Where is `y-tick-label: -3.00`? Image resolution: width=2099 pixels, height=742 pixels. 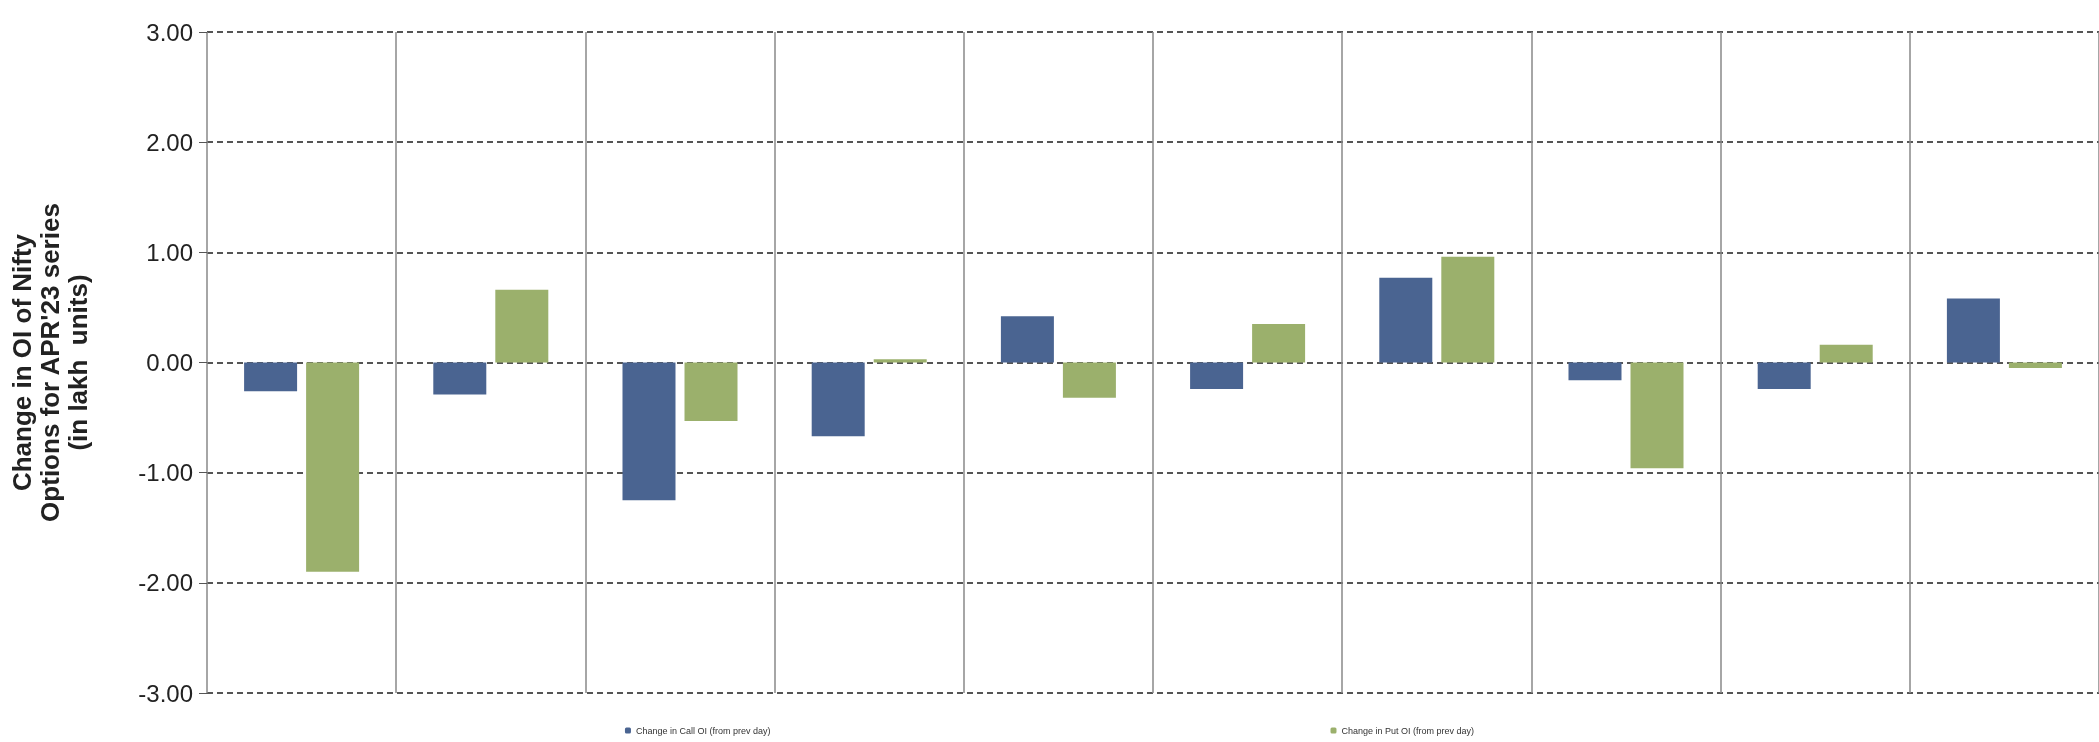 y-tick-label: -3.00 is located at coordinates (165, 693).